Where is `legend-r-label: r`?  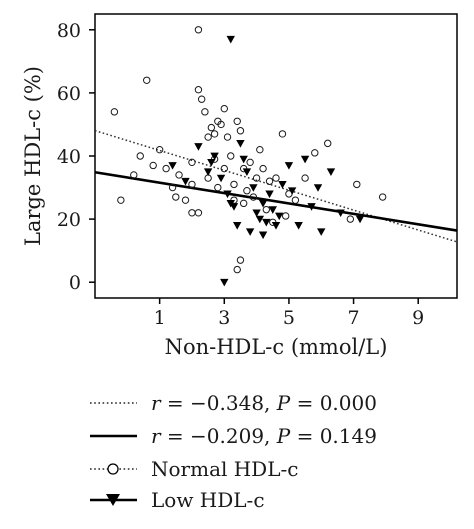 legend-r-label: r is located at coordinates (156, 436).